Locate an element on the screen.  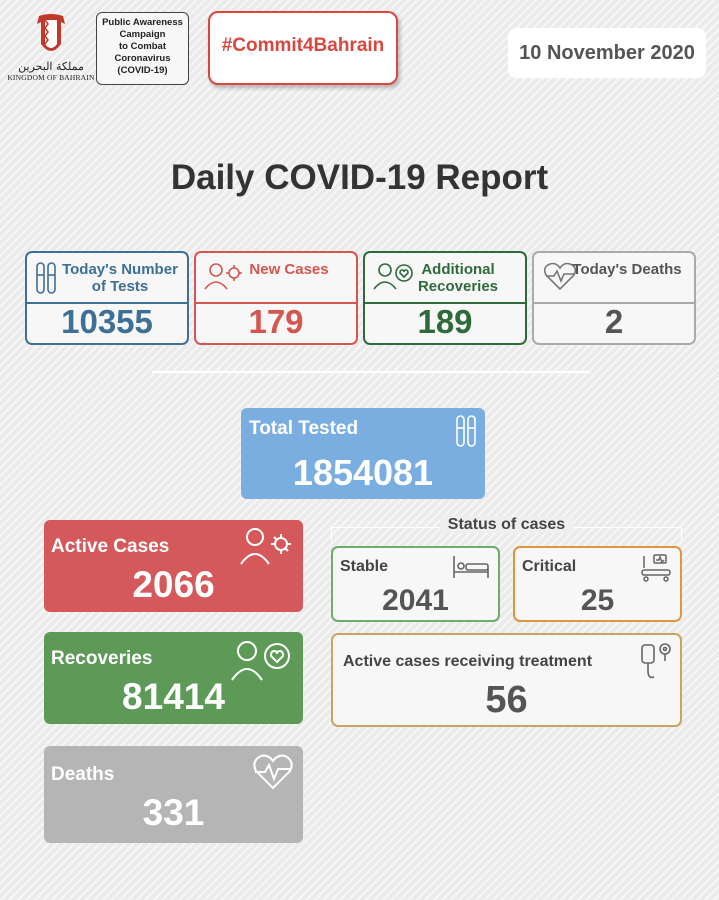
report-date: 10 November 2020 is located at coordinates (607, 53).